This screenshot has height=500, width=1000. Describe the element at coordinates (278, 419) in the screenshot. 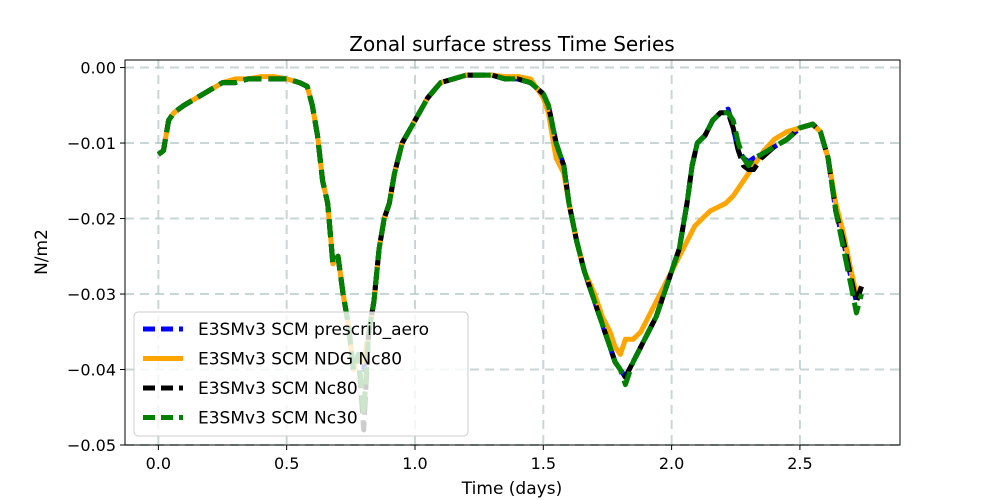

I see `legend-label-4: E3SMv3 SCM Nc30` at that location.